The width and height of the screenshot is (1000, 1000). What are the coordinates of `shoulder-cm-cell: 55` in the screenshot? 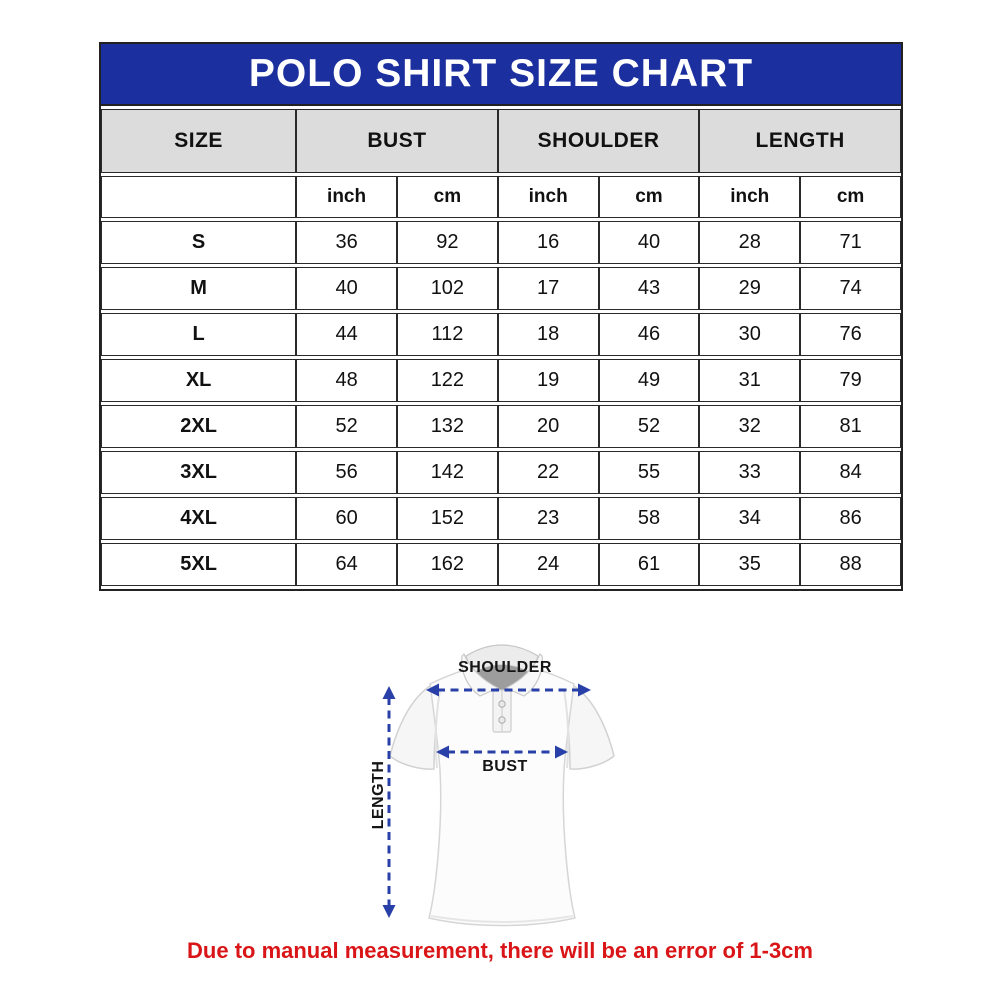 It's located at (649, 472).